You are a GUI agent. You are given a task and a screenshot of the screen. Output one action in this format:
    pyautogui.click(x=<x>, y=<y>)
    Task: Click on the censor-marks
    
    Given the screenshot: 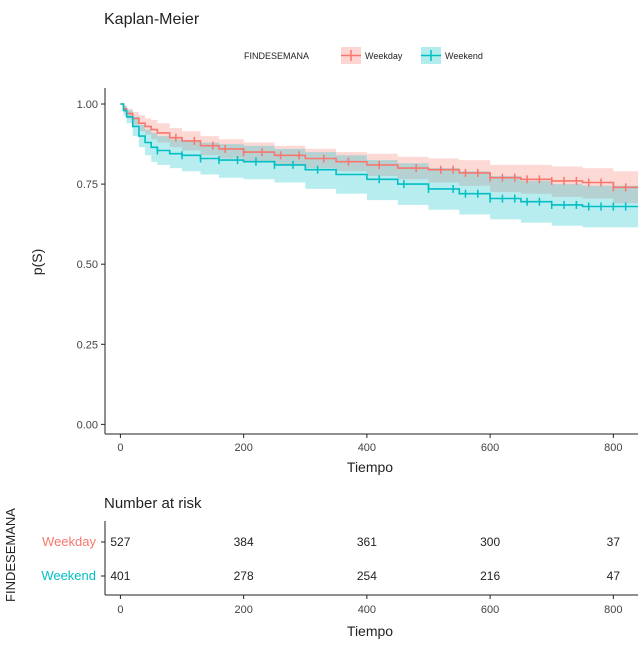 What is the action you would take?
    pyautogui.click(x=391, y=172)
    